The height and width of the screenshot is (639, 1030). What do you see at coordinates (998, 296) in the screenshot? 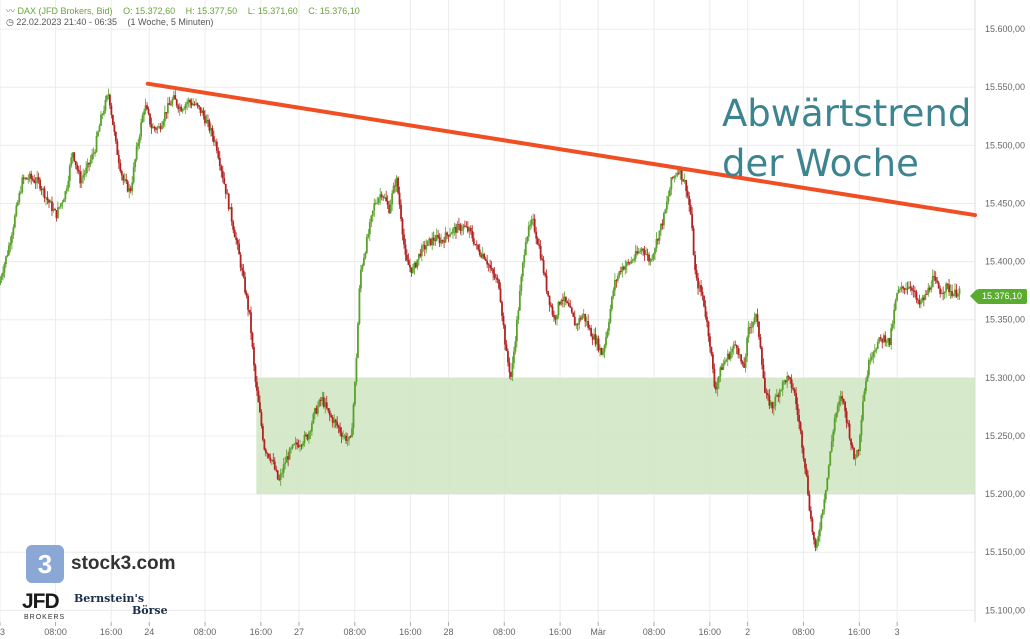
I see `last-price-tag: 15.376,10` at bounding box center [998, 296].